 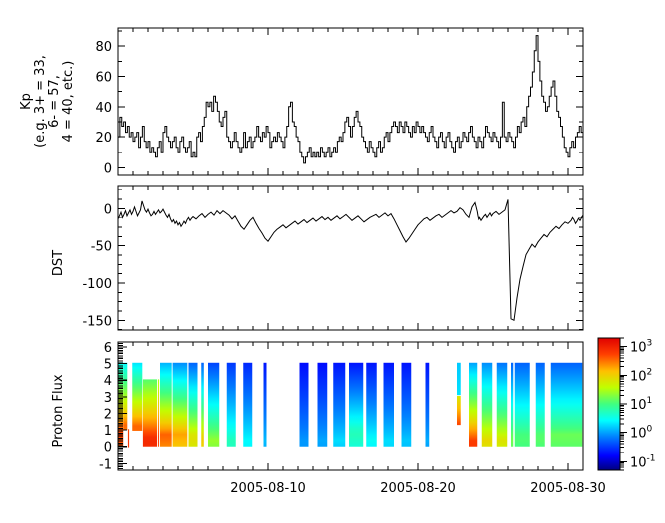 I want to click on y-tick-label: 40, so click(x=103, y=108).